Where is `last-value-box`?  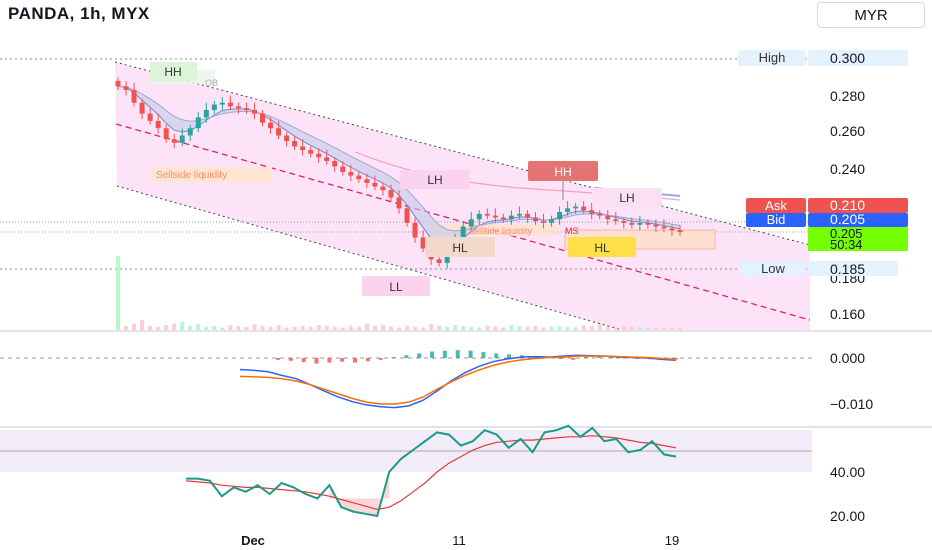
last-value-box is located at coordinates (858, 239).